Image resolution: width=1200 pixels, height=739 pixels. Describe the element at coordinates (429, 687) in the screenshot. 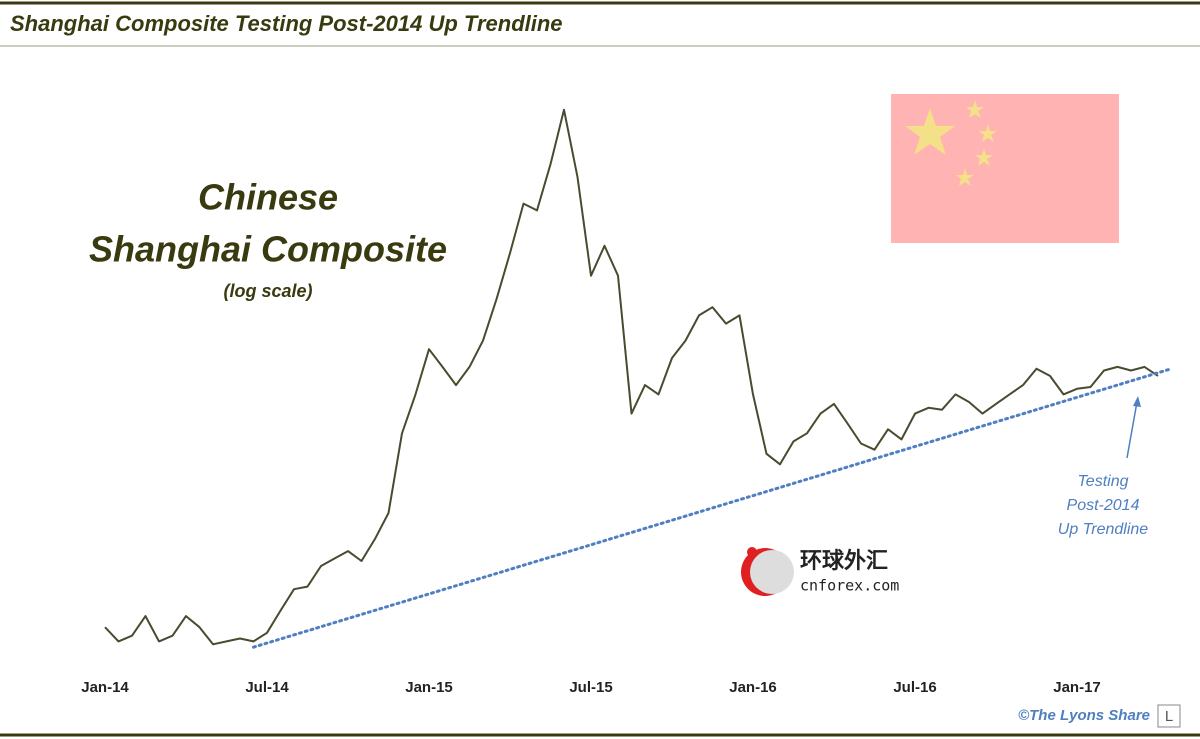

I see `x-tick-label: Jan-15` at that location.